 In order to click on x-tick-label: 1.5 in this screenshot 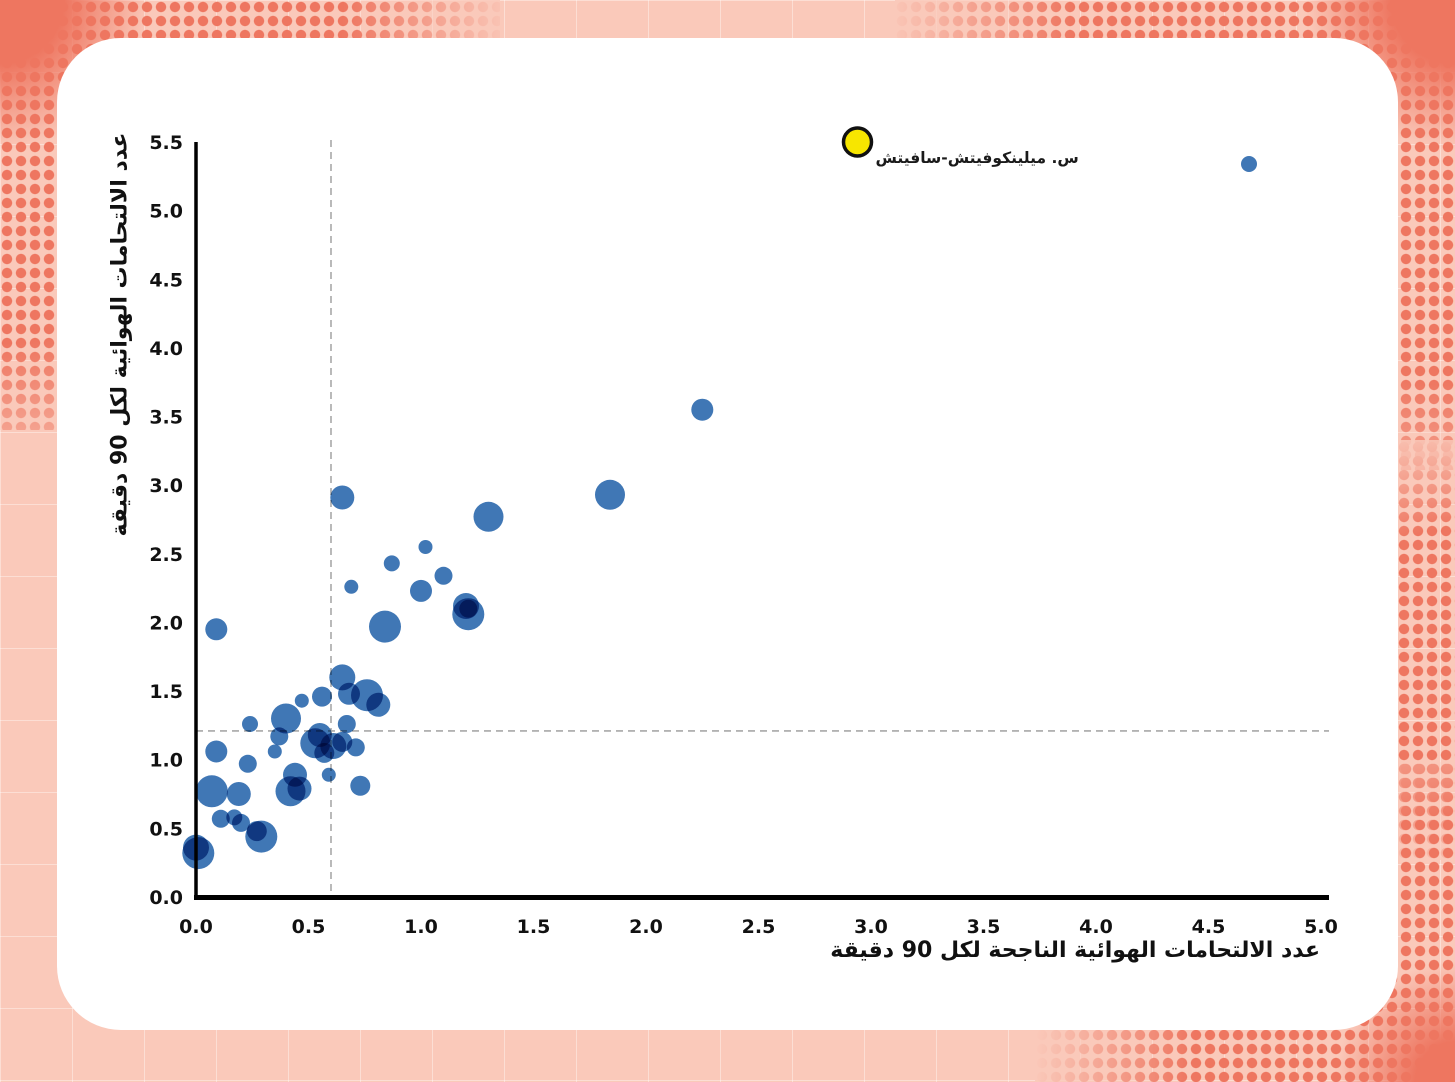, I will do `click(534, 927)`.